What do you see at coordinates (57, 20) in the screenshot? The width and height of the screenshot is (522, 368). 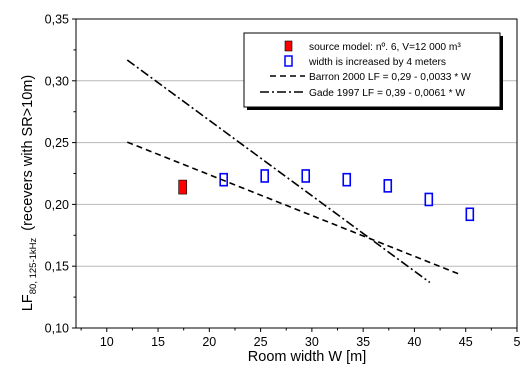 I see `y-tick-label: 0,35` at bounding box center [57, 20].